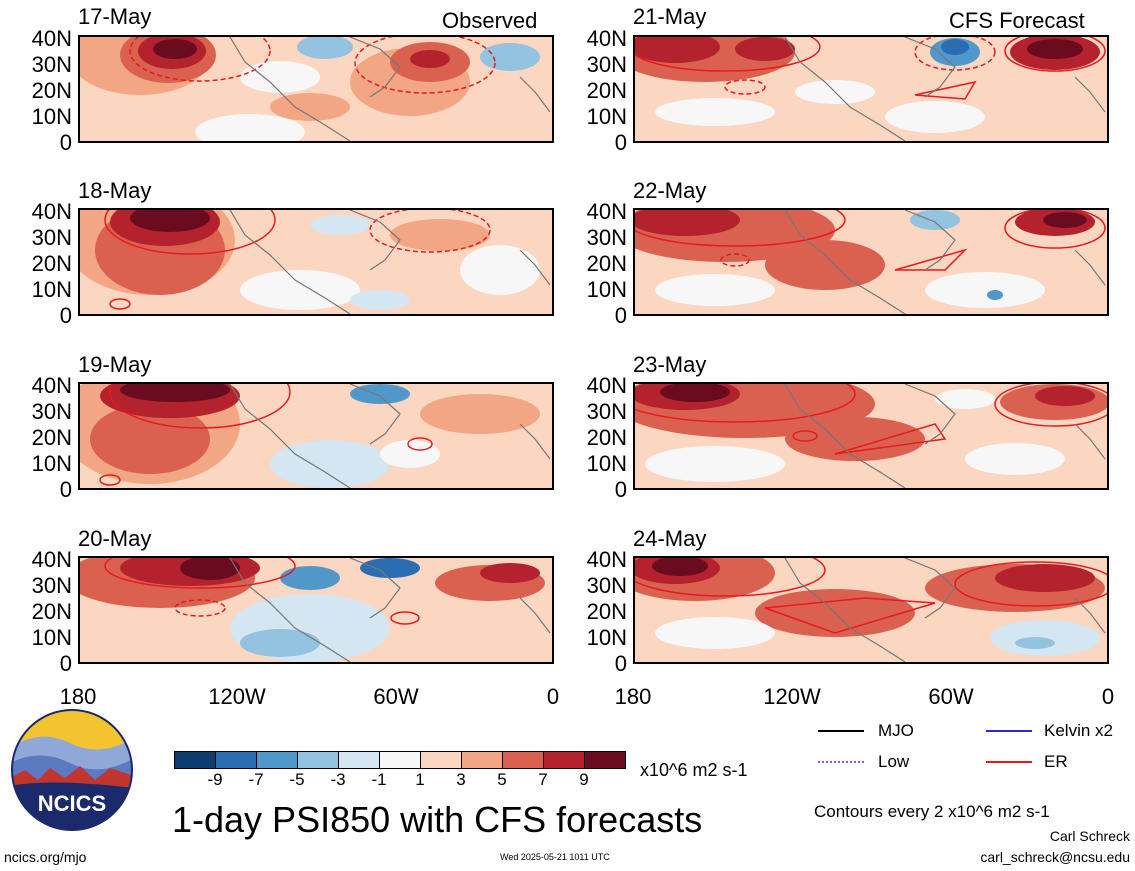 The width and height of the screenshot is (1135, 871). What do you see at coordinates (670, 364) in the screenshot?
I see `panel-date-label: 23-May` at bounding box center [670, 364].